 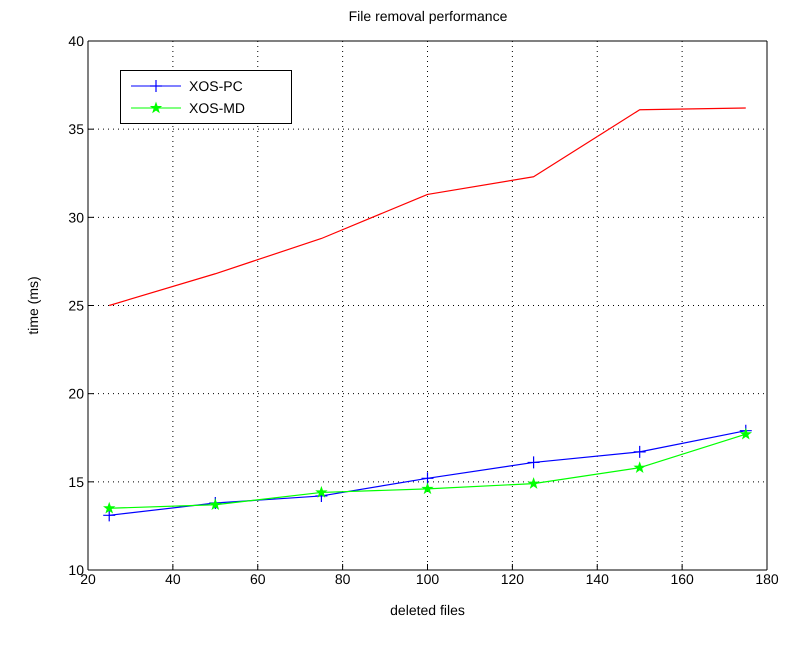 What do you see at coordinates (76, 394) in the screenshot?
I see `y-tick-label: 20` at bounding box center [76, 394].